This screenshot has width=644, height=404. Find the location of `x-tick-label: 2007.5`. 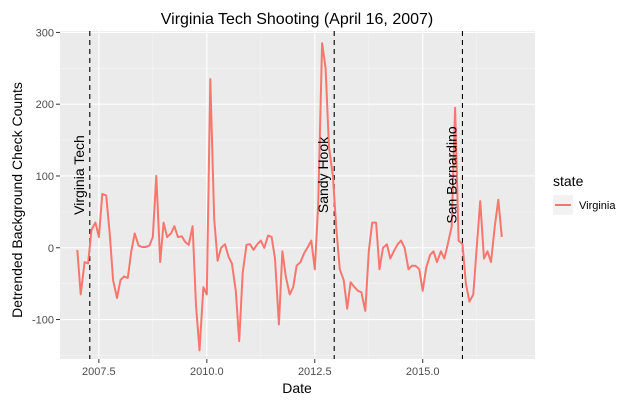

x-tick-label: 2007.5 is located at coordinates (99, 372).